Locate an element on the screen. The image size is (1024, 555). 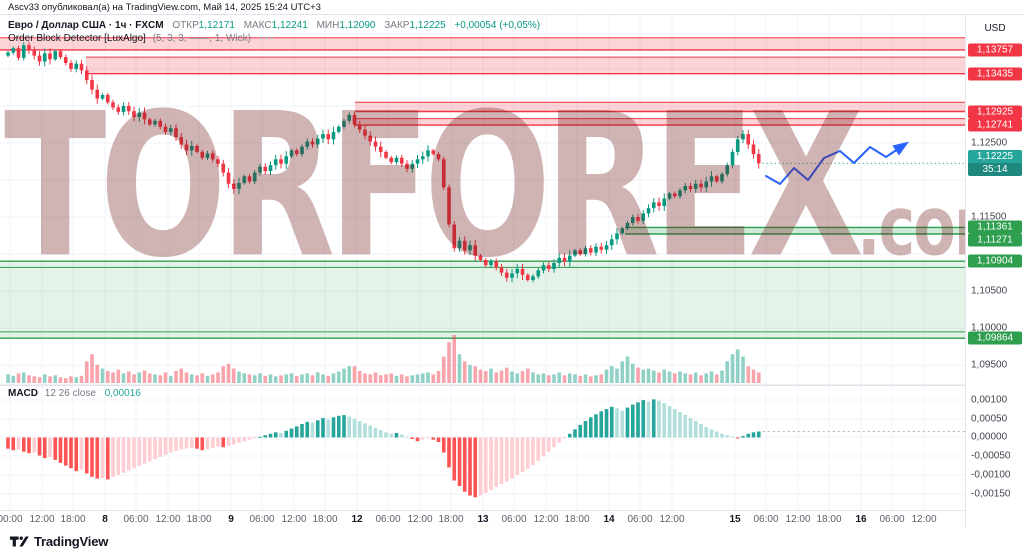
axis-label: -0,00100 is located at coordinates (991, 475).